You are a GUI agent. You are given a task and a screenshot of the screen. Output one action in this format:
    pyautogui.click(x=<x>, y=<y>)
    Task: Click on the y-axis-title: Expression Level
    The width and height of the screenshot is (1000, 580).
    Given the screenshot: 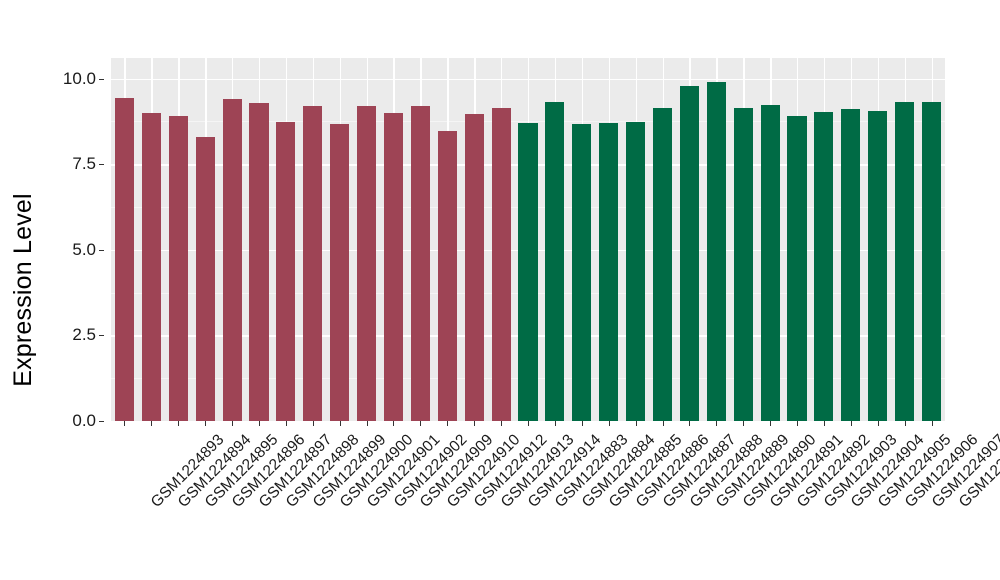 What is the action you would take?
    pyautogui.click(x=22, y=290)
    